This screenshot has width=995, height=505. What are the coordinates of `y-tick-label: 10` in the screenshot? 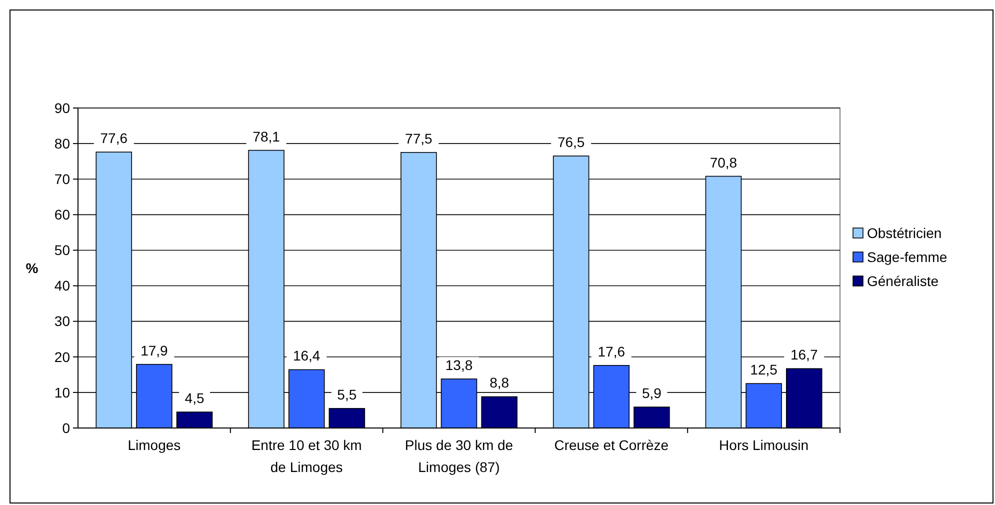 It's located at (62, 392).